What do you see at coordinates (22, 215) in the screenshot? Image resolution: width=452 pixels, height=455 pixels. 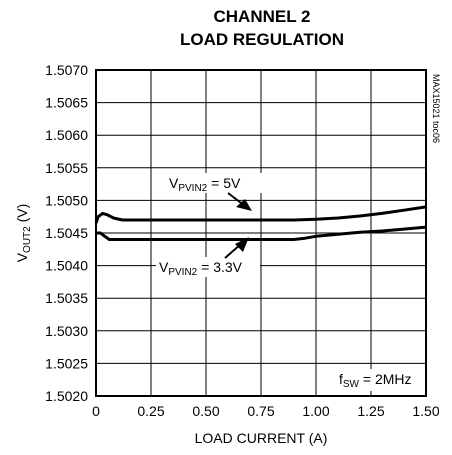 I see `y-axis-label-unit: (V)` at bounding box center [22, 215].